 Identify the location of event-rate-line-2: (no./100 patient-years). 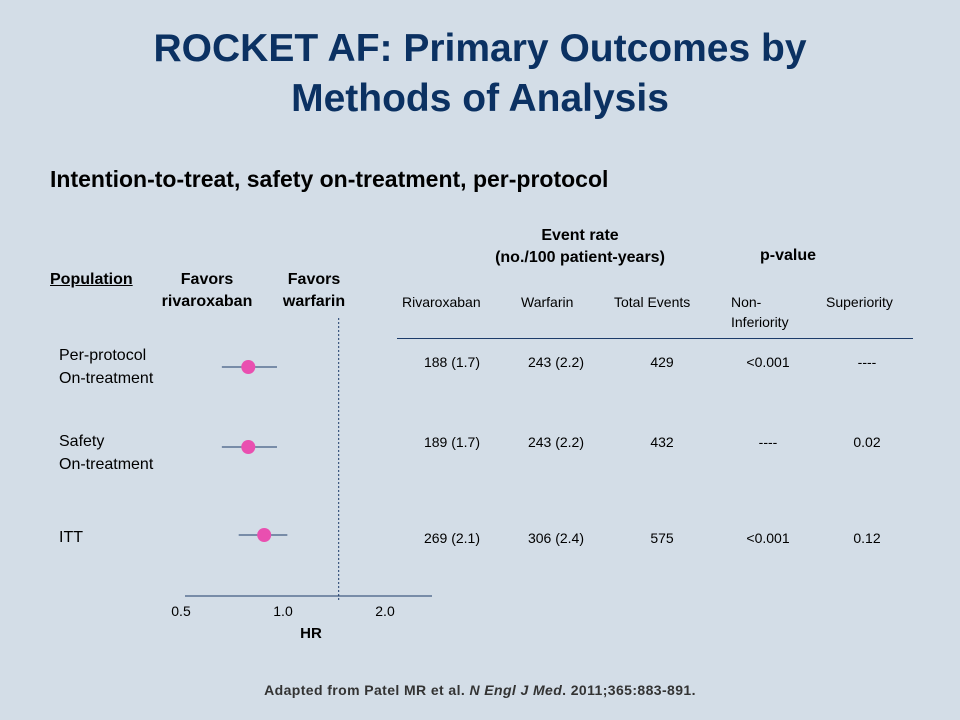
(580, 257).